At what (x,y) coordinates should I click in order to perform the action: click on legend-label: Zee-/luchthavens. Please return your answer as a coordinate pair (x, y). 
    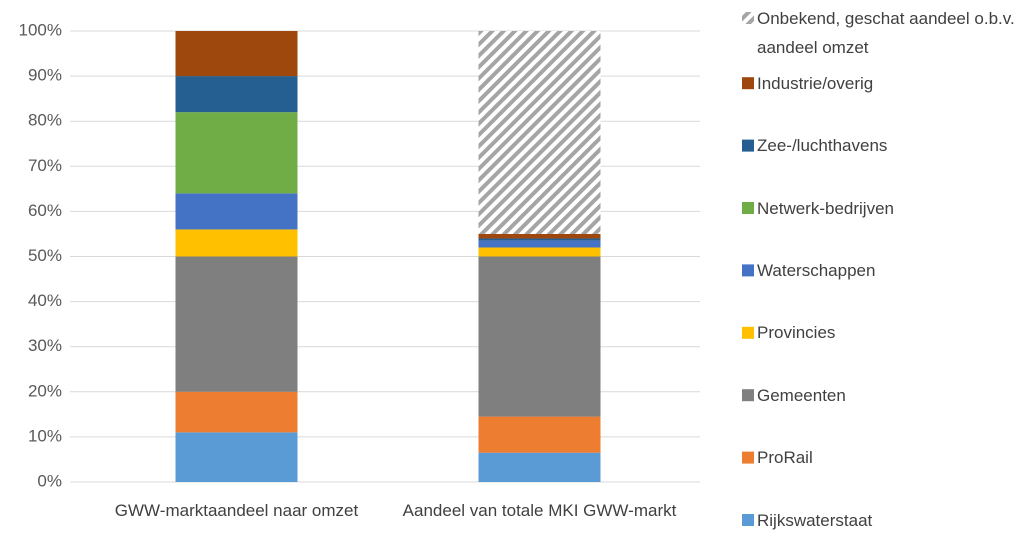
    Looking at the image, I should click on (822, 146).